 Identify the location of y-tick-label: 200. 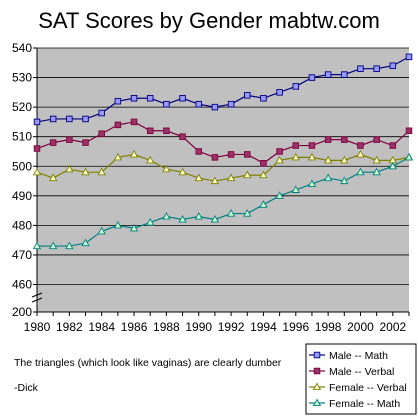
(22, 312).